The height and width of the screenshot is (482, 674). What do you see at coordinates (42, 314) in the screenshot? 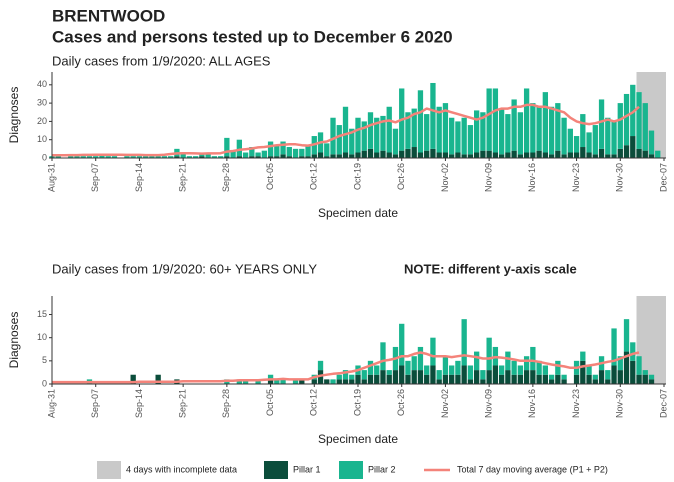
I see `y-tick-label: 15` at bounding box center [42, 314].